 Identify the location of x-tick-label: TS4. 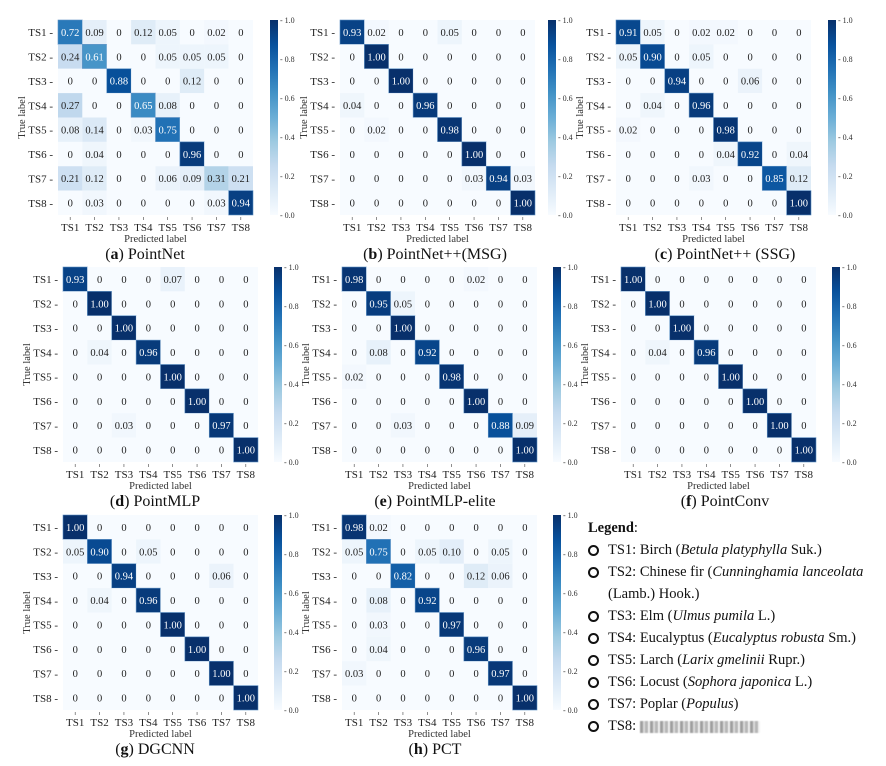
(148, 723).